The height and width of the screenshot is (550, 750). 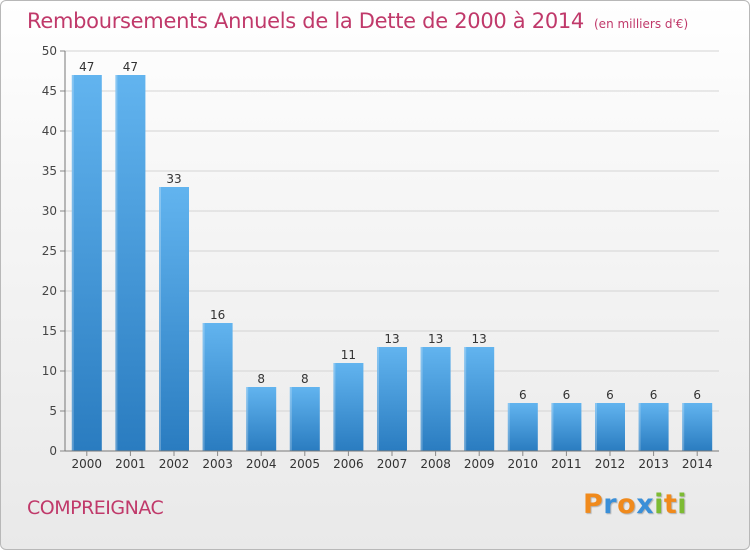 I want to click on logo-letter: o, so click(x=627, y=504).